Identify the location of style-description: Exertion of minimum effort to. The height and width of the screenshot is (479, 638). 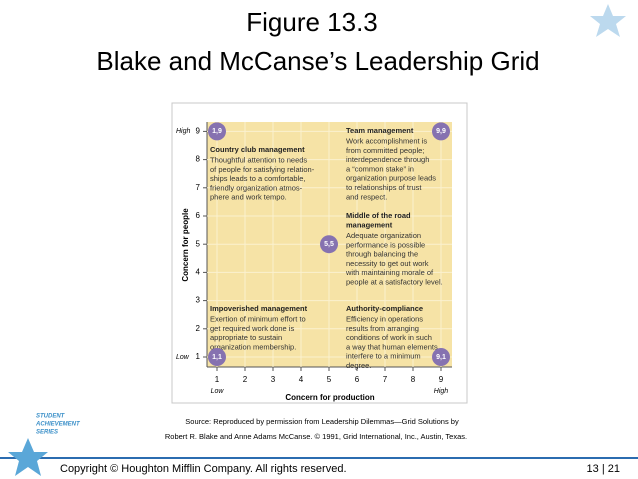
(258, 318).